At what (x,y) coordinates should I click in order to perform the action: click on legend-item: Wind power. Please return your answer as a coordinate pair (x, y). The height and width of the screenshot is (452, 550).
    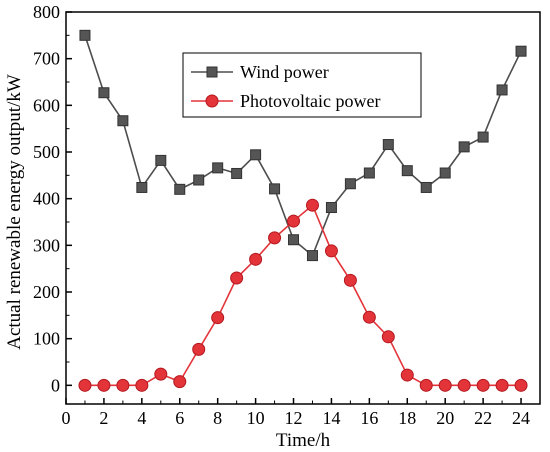
    Looking at the image, I should click on (260, 72).